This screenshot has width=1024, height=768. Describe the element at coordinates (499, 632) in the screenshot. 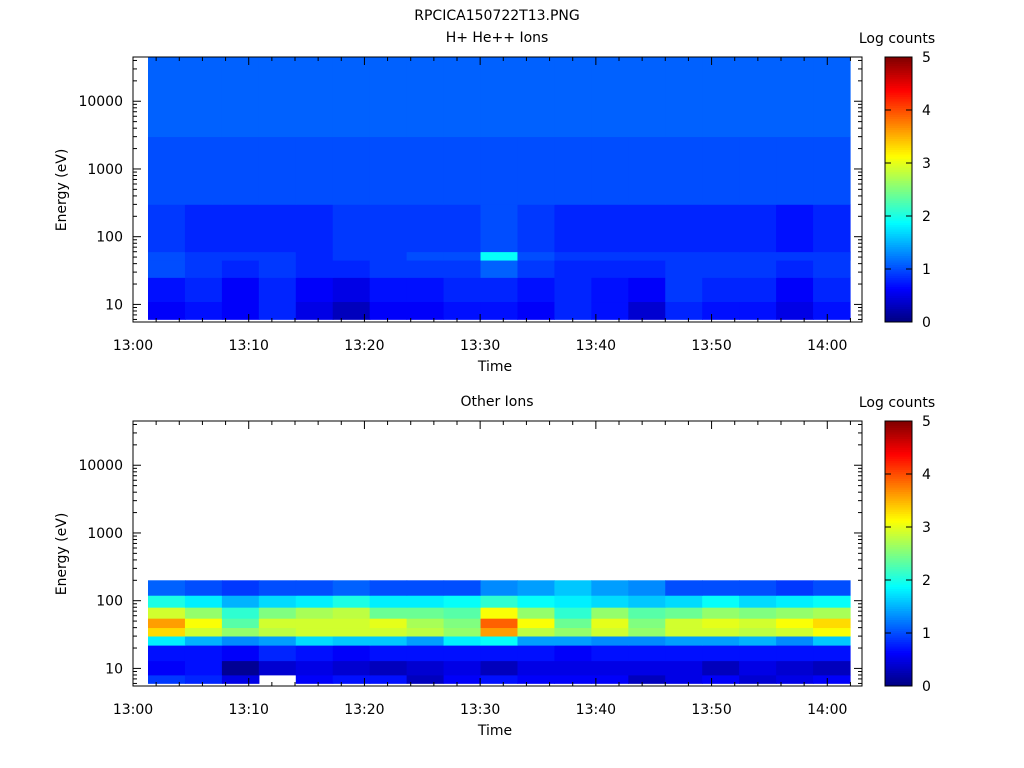

I see `heatmap-cells` at that location.